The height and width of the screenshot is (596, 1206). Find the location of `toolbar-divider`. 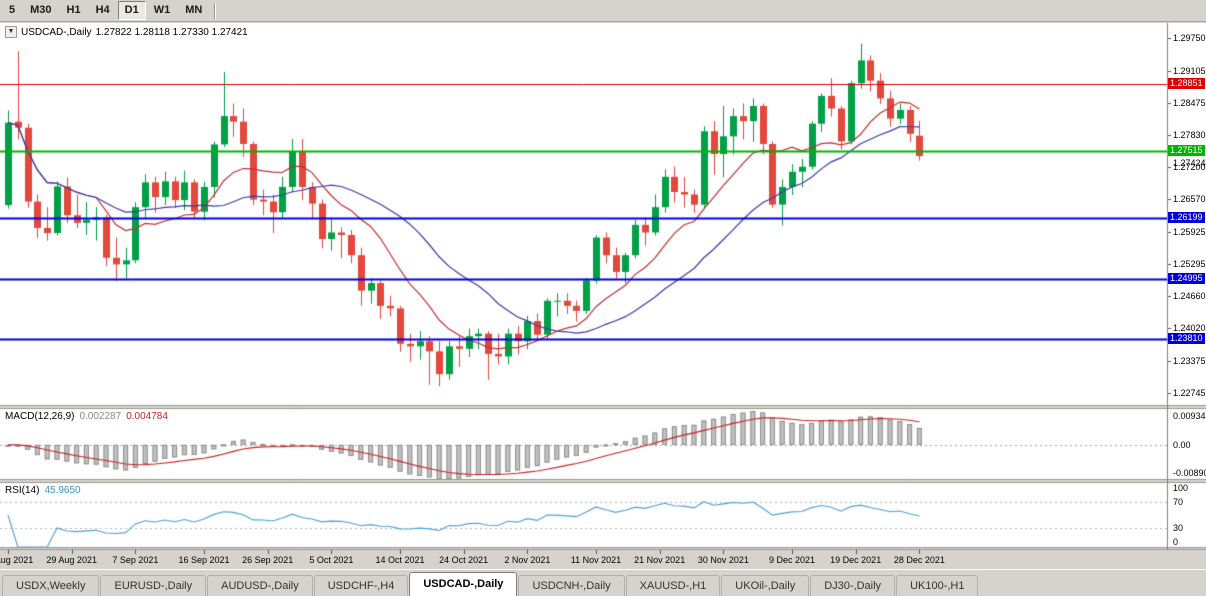

toolbar-divider is located at coordinates (215, 10).